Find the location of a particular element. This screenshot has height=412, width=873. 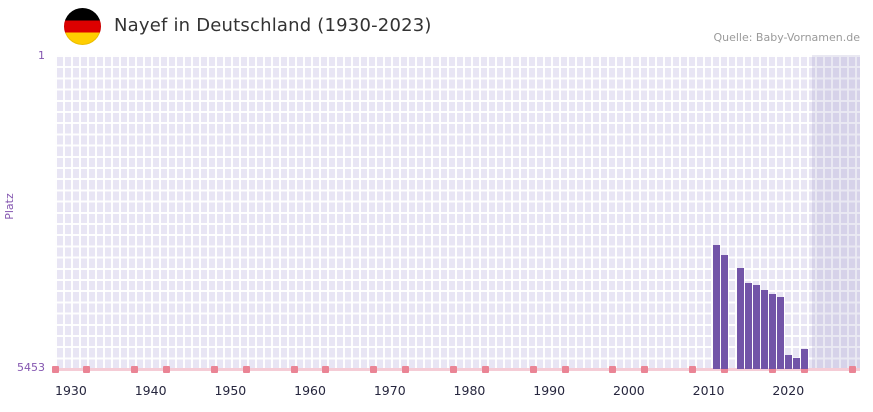

rank-bar-2014 is located at coordinates (740, 318).